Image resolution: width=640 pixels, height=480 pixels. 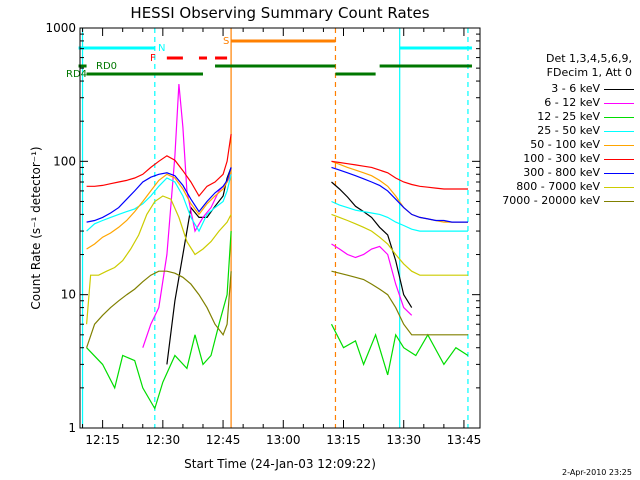 What do you see at coordinates (223, 440) in the screenshot?
I see `x-tick-label-2: 12:45` at bounding box center [223, 440].